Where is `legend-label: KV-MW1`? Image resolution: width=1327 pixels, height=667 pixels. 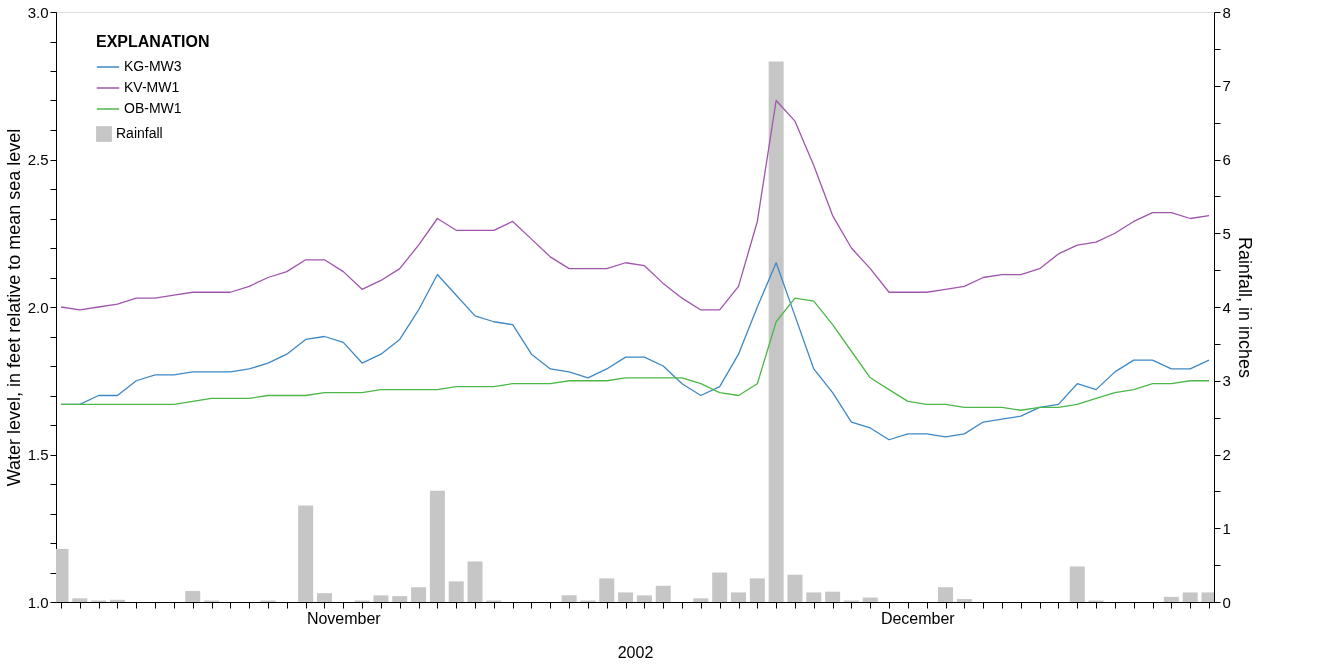
legend-label: KV-MW1 is located at coordinates (152, 87).